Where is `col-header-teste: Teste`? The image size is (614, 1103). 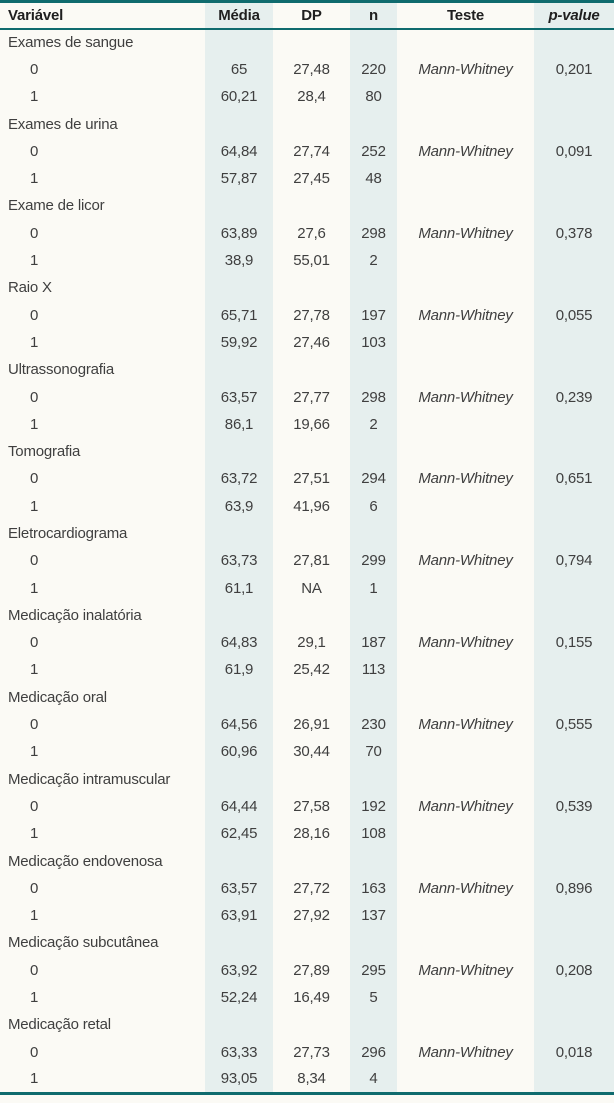 col-header-teste: Teste is located at coordinates (465, 15).